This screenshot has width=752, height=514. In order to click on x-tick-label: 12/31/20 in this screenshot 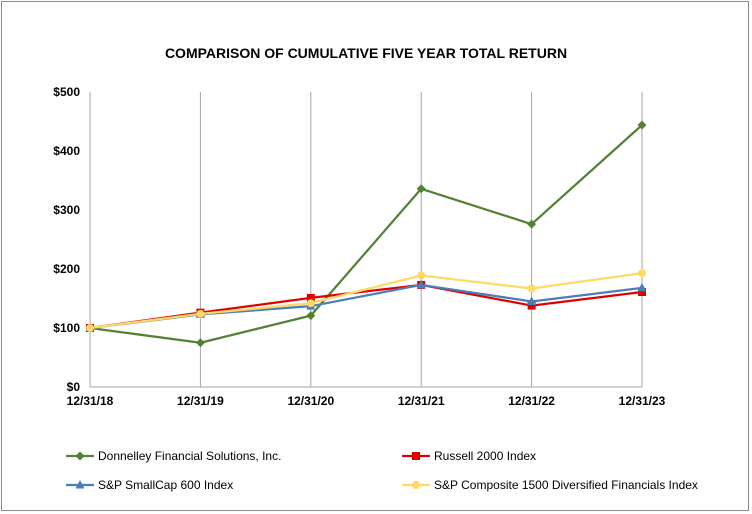, I will do `click(310, 401)`.